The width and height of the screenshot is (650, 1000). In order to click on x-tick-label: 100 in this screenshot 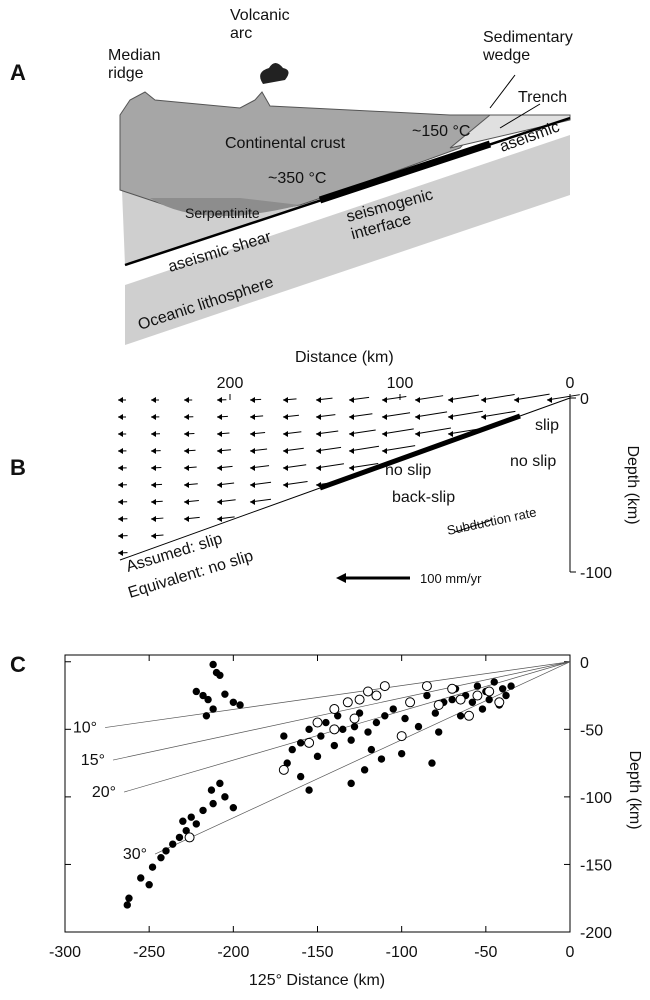, I will do `click(400, 383)`.